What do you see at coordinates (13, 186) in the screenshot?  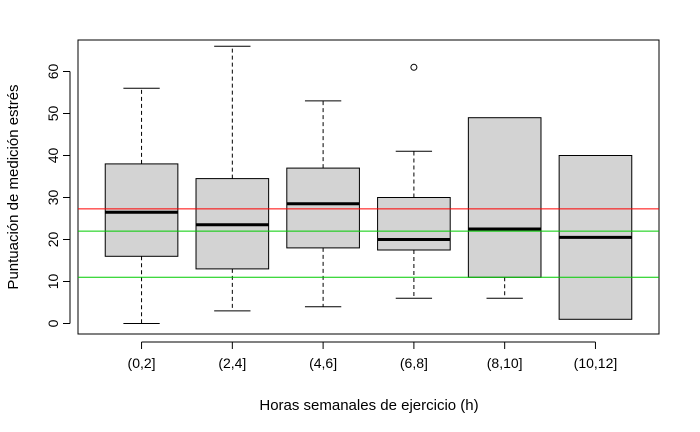 I see `y-axis-title: Puntuación de medición estrés` at bounding box center [13, 186].